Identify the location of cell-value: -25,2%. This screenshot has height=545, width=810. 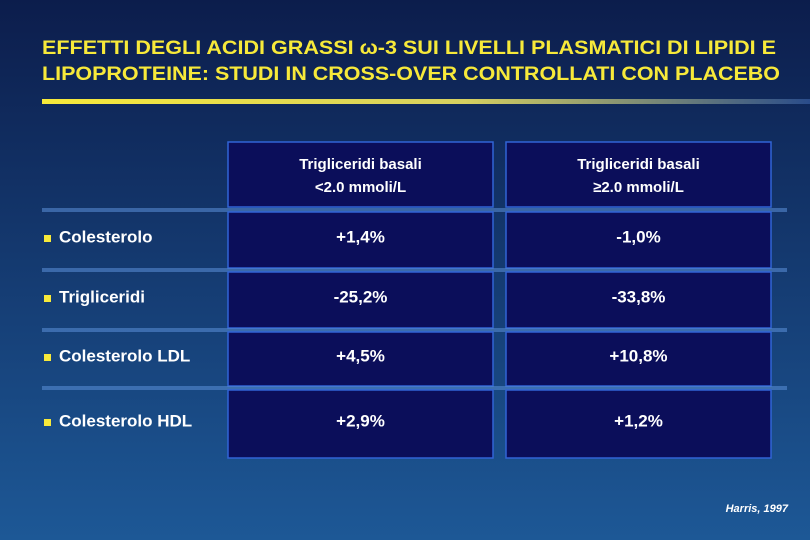
(361, 296).